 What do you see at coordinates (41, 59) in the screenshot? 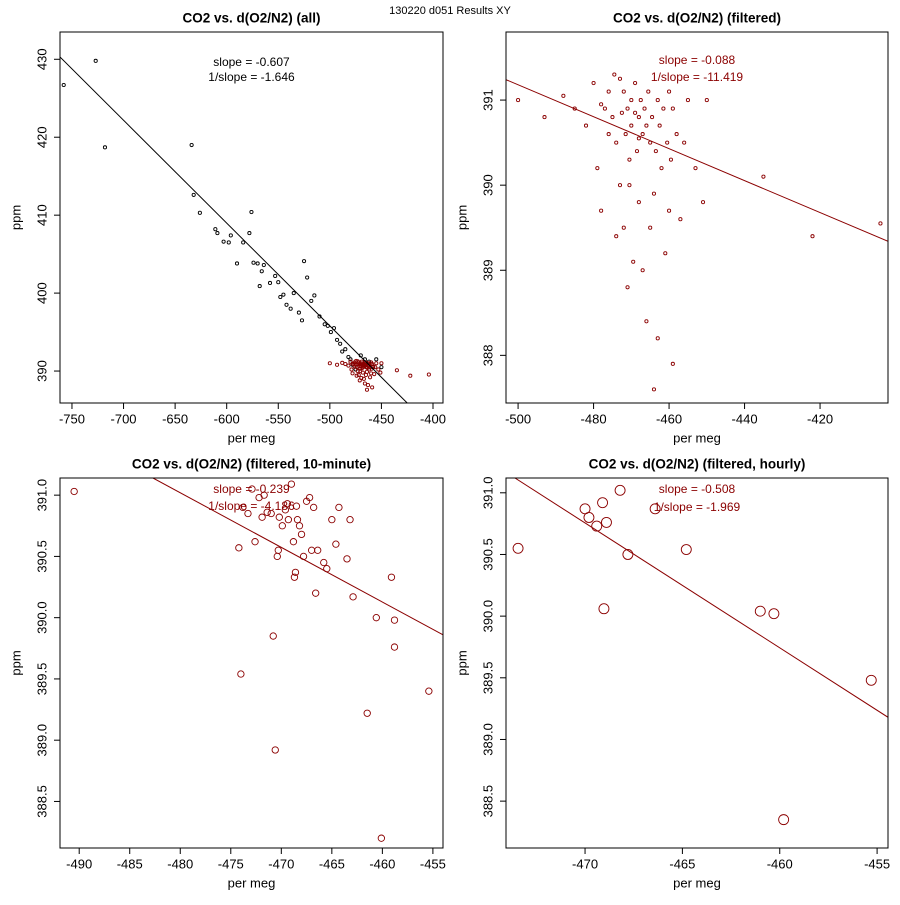
I see `y-tick-label: 430` at bounding box center [41, 59].